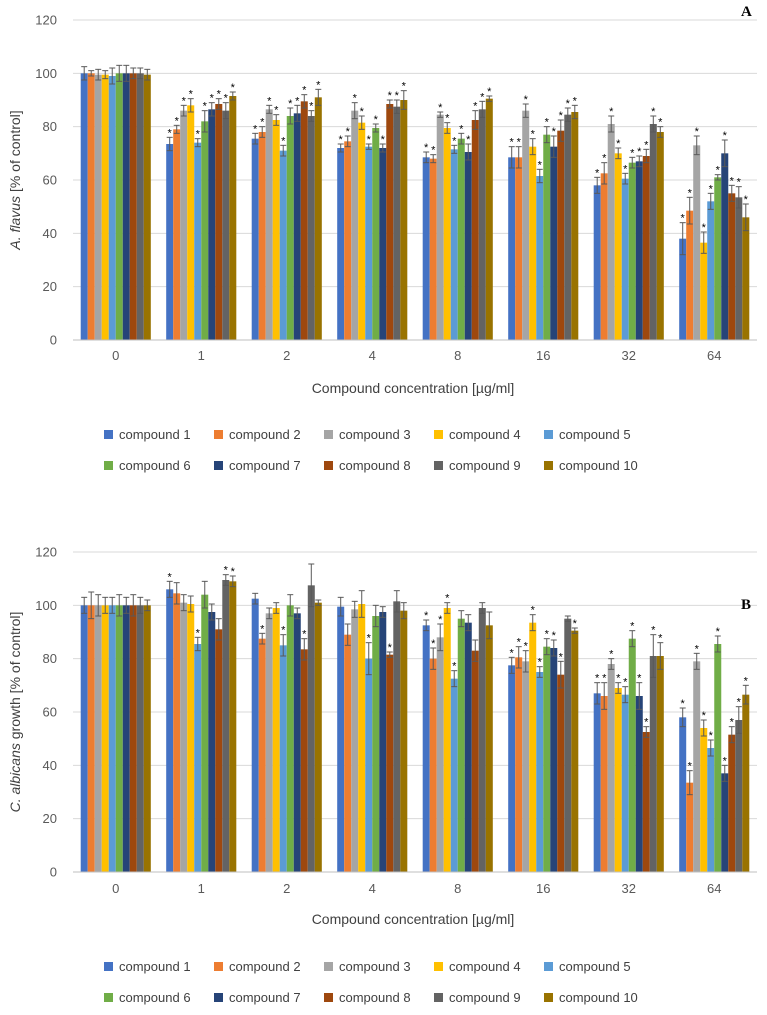 This screenshot has width=767, height=1015. Describe the element at coordinates (543, 355) in the screenshot. I see `x-tick-label: 16` at that location.